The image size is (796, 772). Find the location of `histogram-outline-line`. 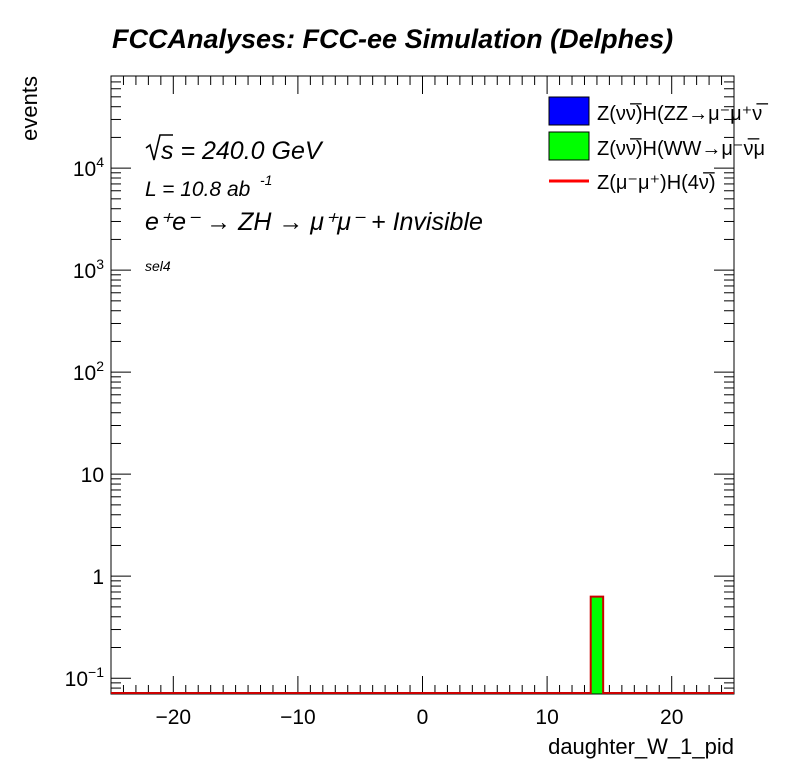

histogram-outline-line is located at coordinates (422, 644).